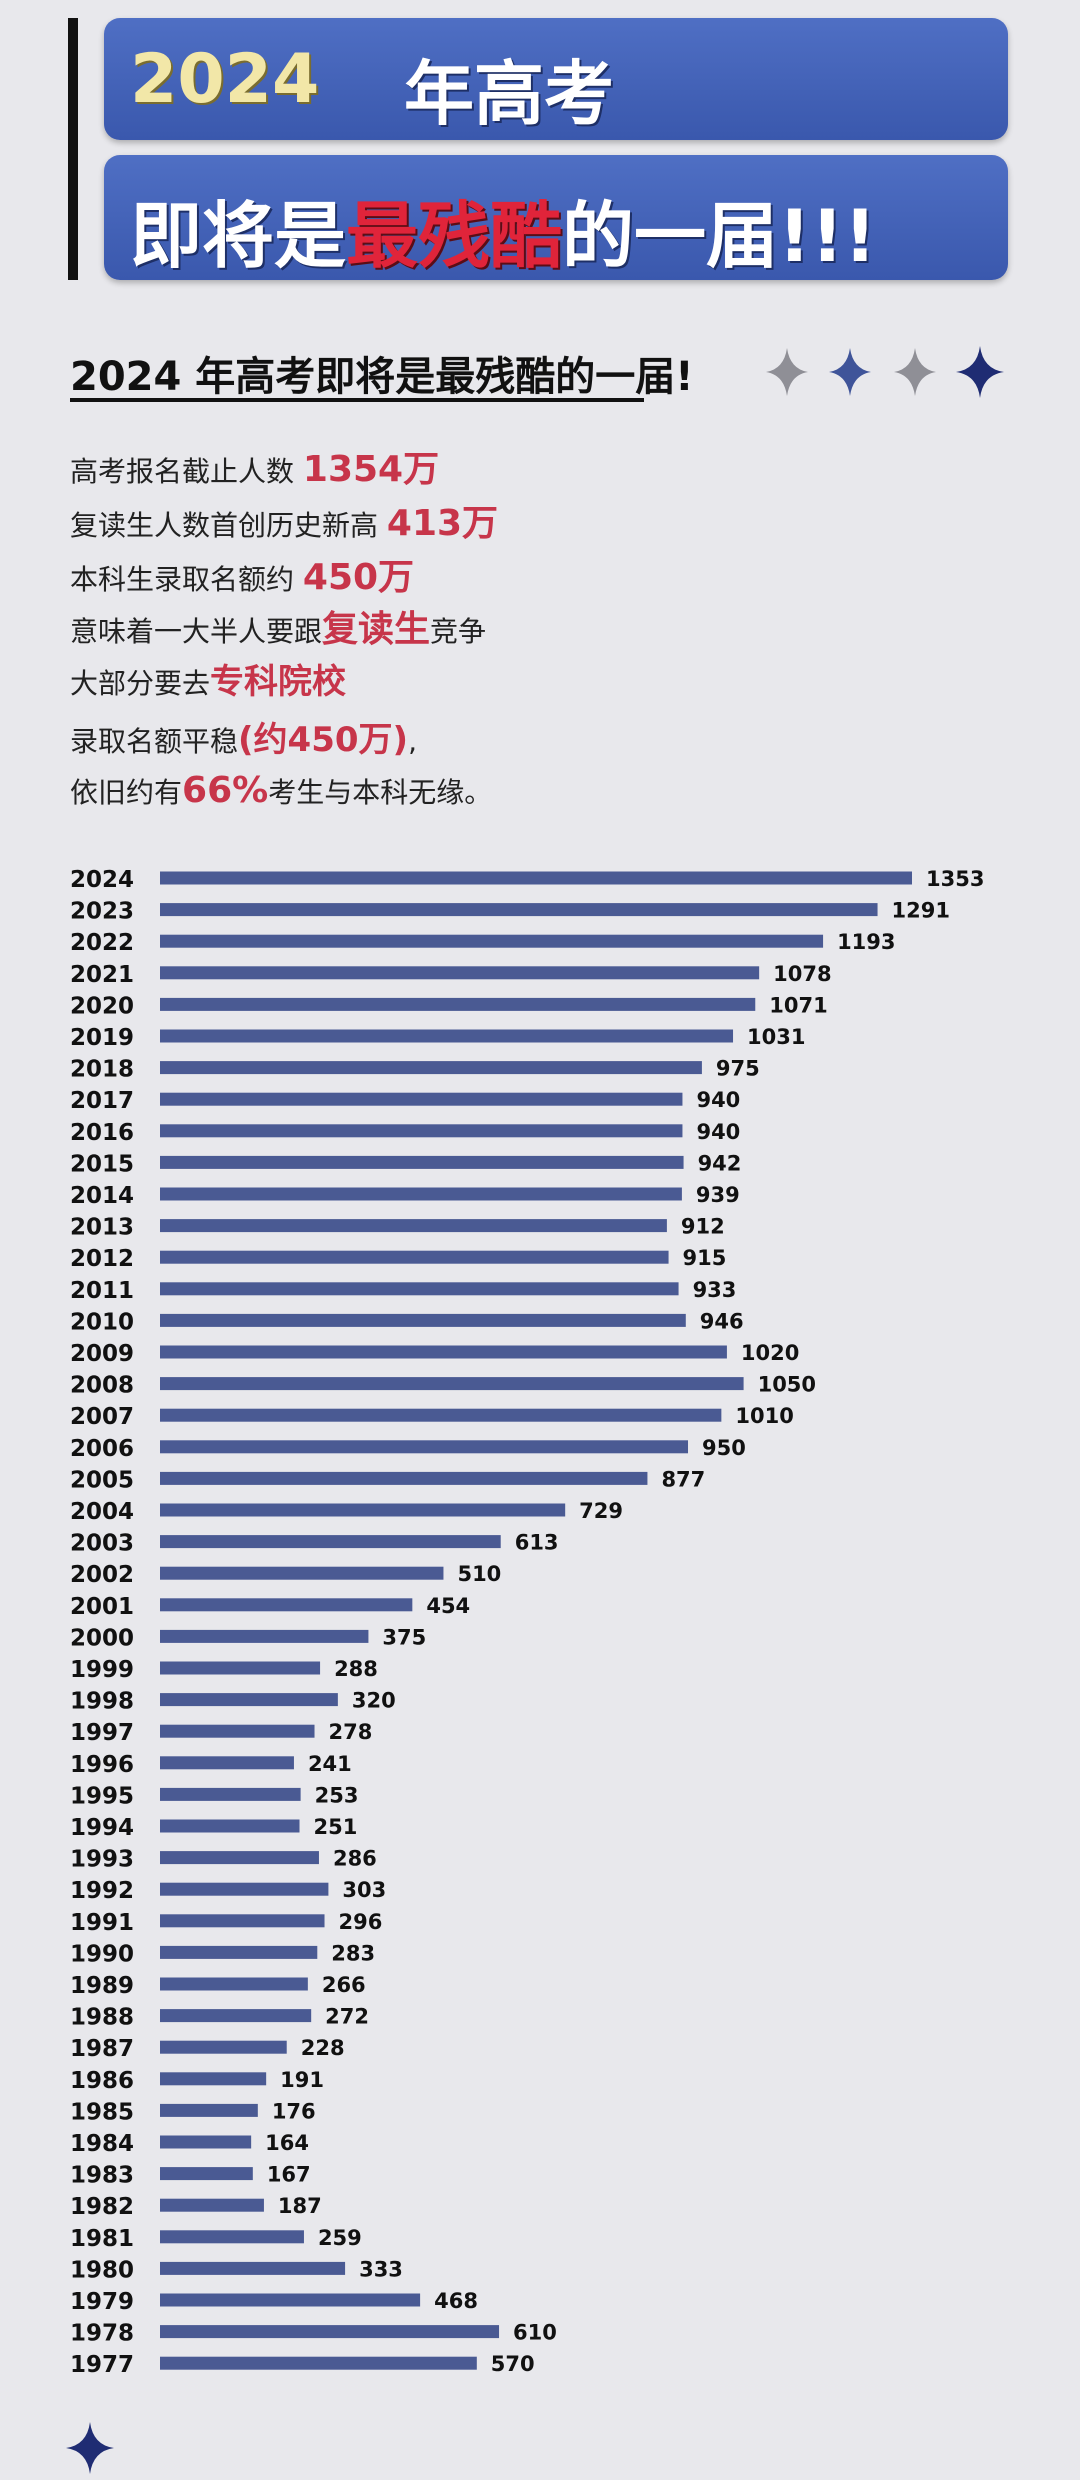 The height and width of the screenshot is (2480, 1080). Describe the element at coordinates (921, 911) in the screenshot. I see `bar-value-label: 1291` at that location.